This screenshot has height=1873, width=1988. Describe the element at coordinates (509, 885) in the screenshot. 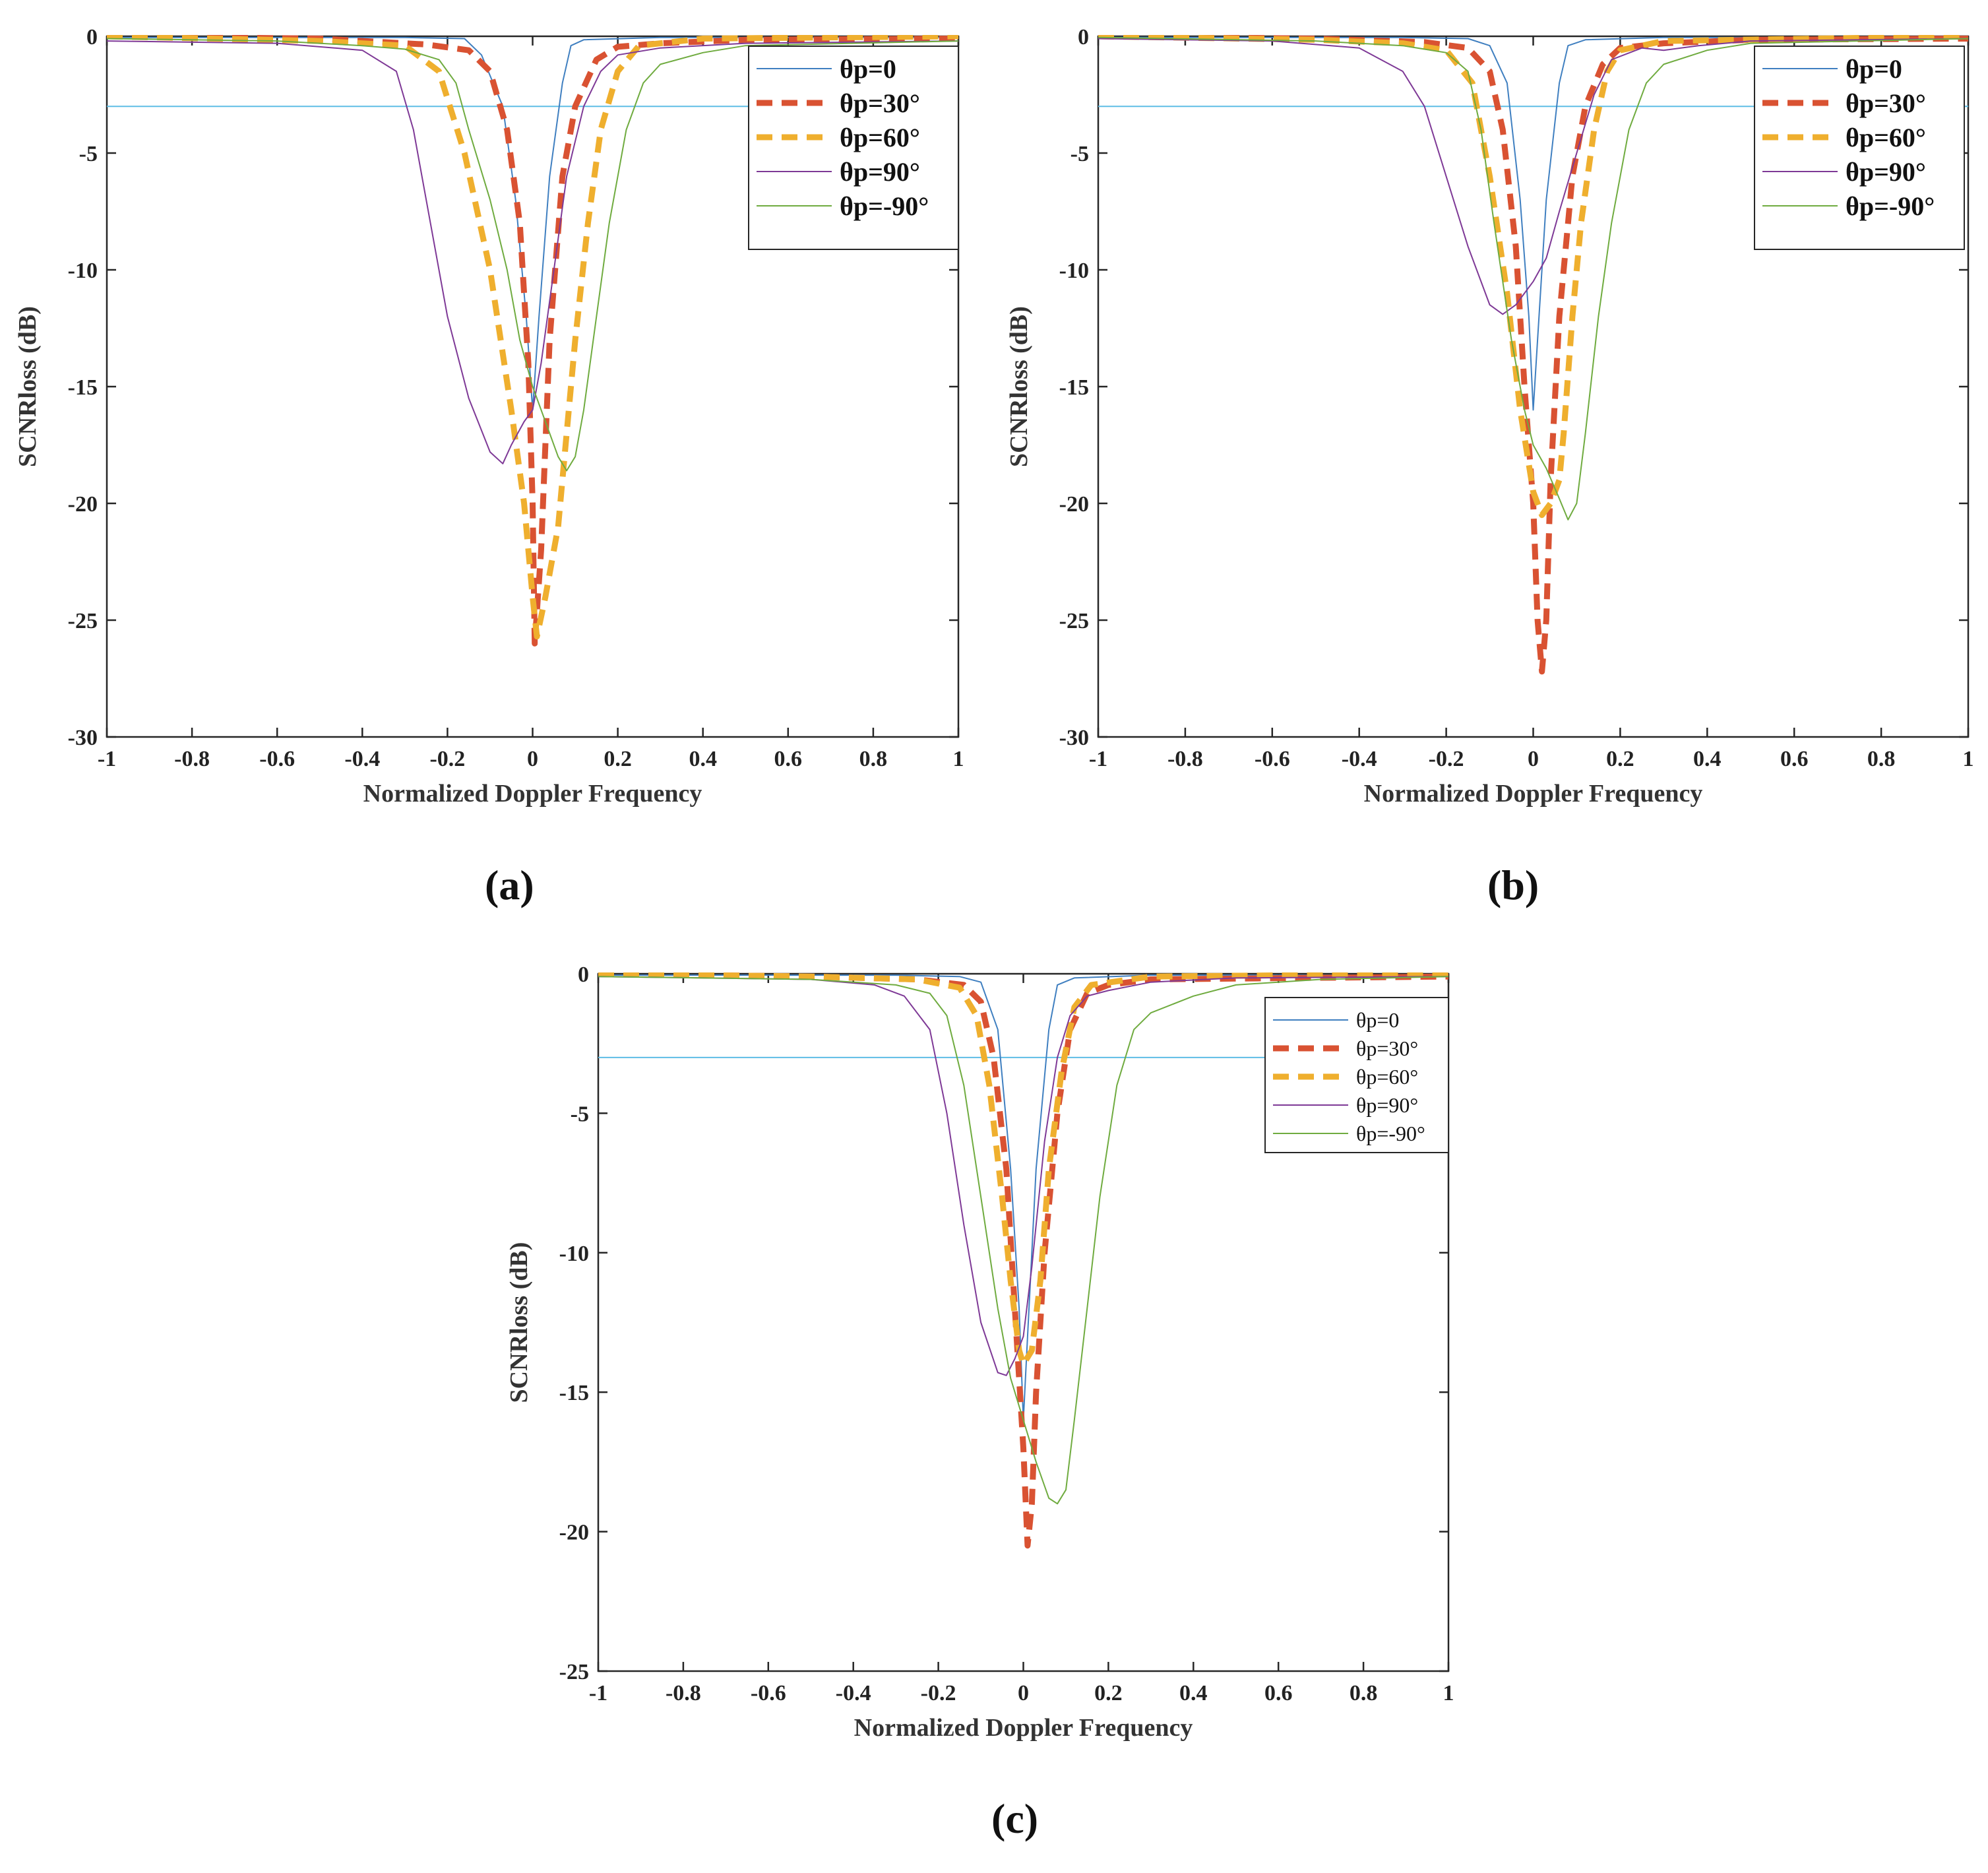

I see `panel-caption-a: (a)` at that location.